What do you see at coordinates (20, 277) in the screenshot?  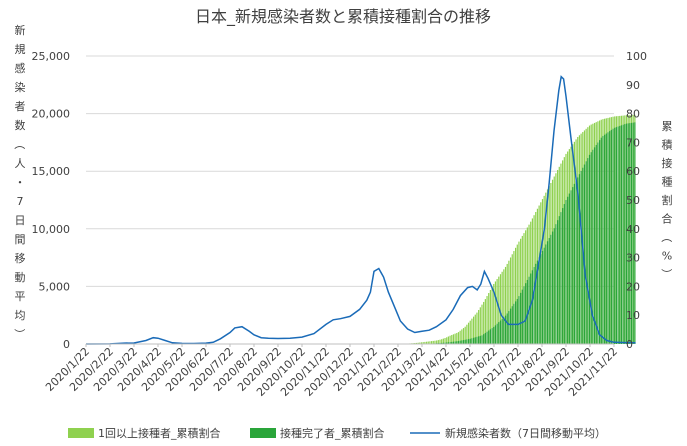 I see `y-left-label-char: 動` at bounding box center [20, 277].